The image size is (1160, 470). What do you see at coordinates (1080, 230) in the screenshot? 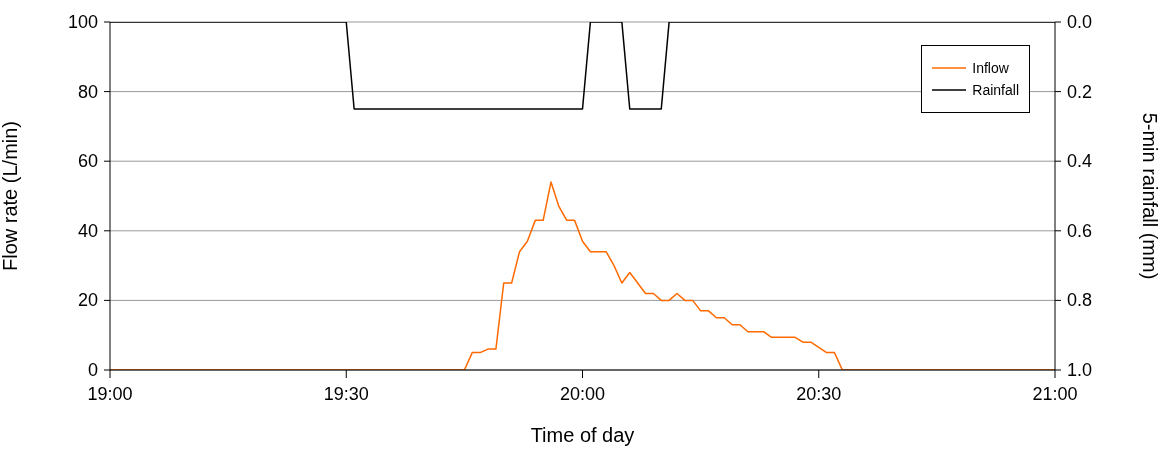
I see `y2-tick-label: 0.6` at bounding box center [1080, 230].